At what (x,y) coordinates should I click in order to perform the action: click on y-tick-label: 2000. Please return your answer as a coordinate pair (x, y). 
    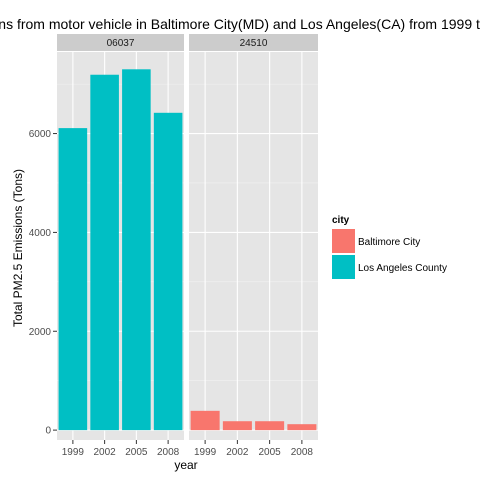
    Looking at the image, I should click on (40, 332).